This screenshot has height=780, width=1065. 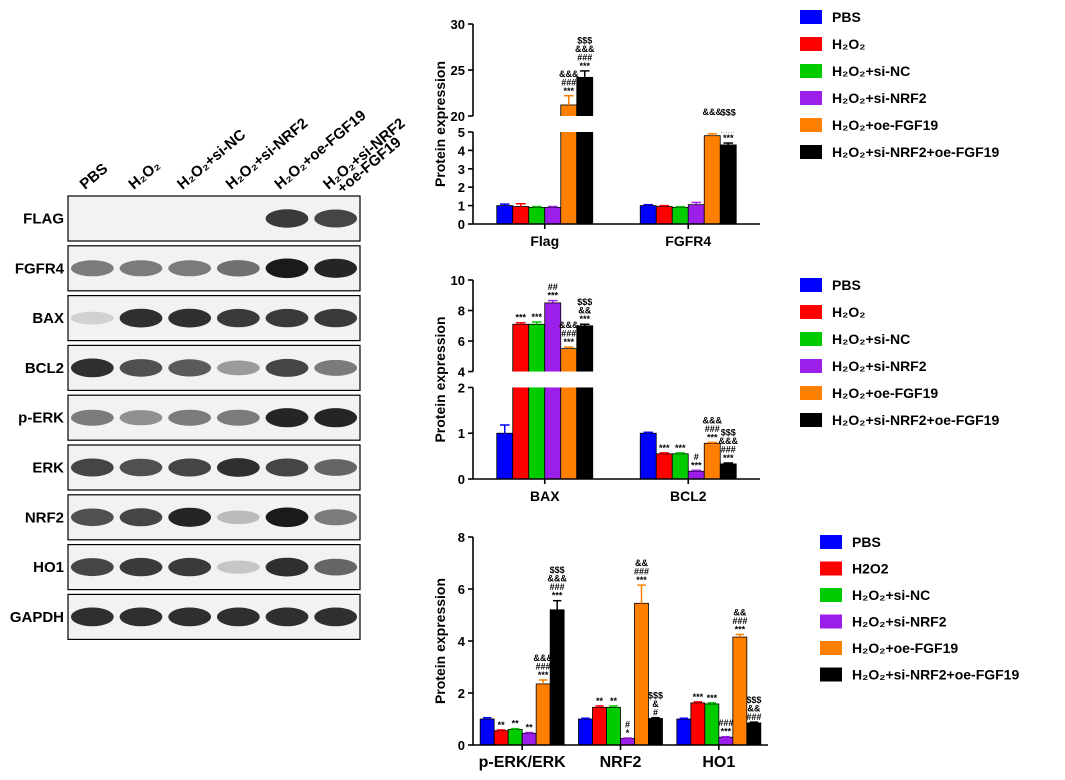 I want to click on significance-mark: #, so click(x=627, y=724).